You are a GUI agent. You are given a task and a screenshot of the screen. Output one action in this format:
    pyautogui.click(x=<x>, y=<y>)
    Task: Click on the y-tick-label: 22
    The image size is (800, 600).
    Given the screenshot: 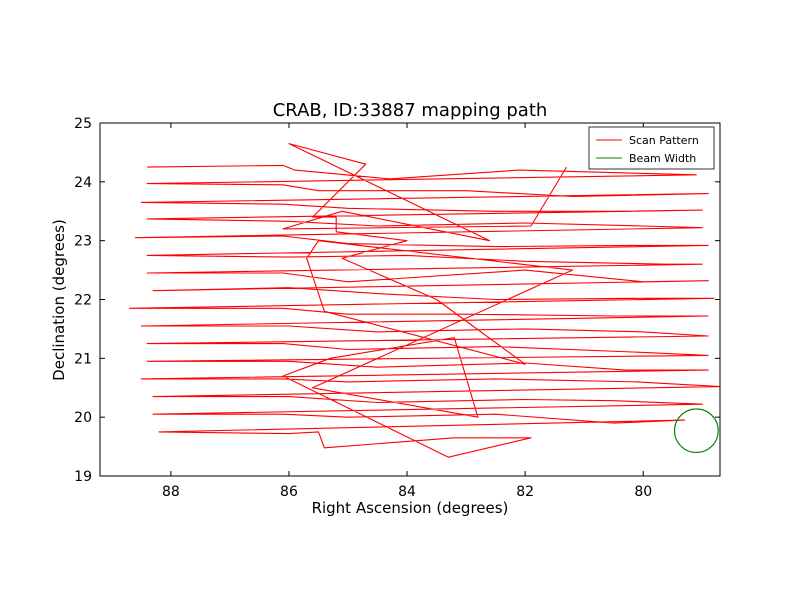 What is the action you would take?
    pyautogui.click(x=83, y=301)
    